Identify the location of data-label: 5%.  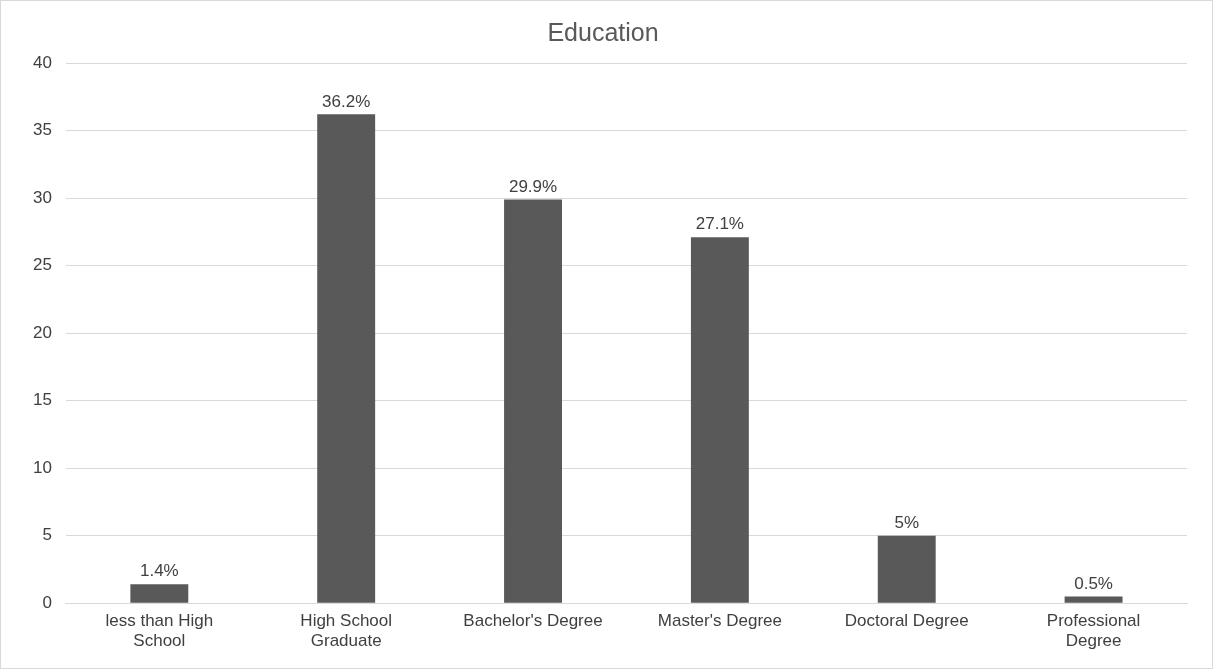
(907, 522).